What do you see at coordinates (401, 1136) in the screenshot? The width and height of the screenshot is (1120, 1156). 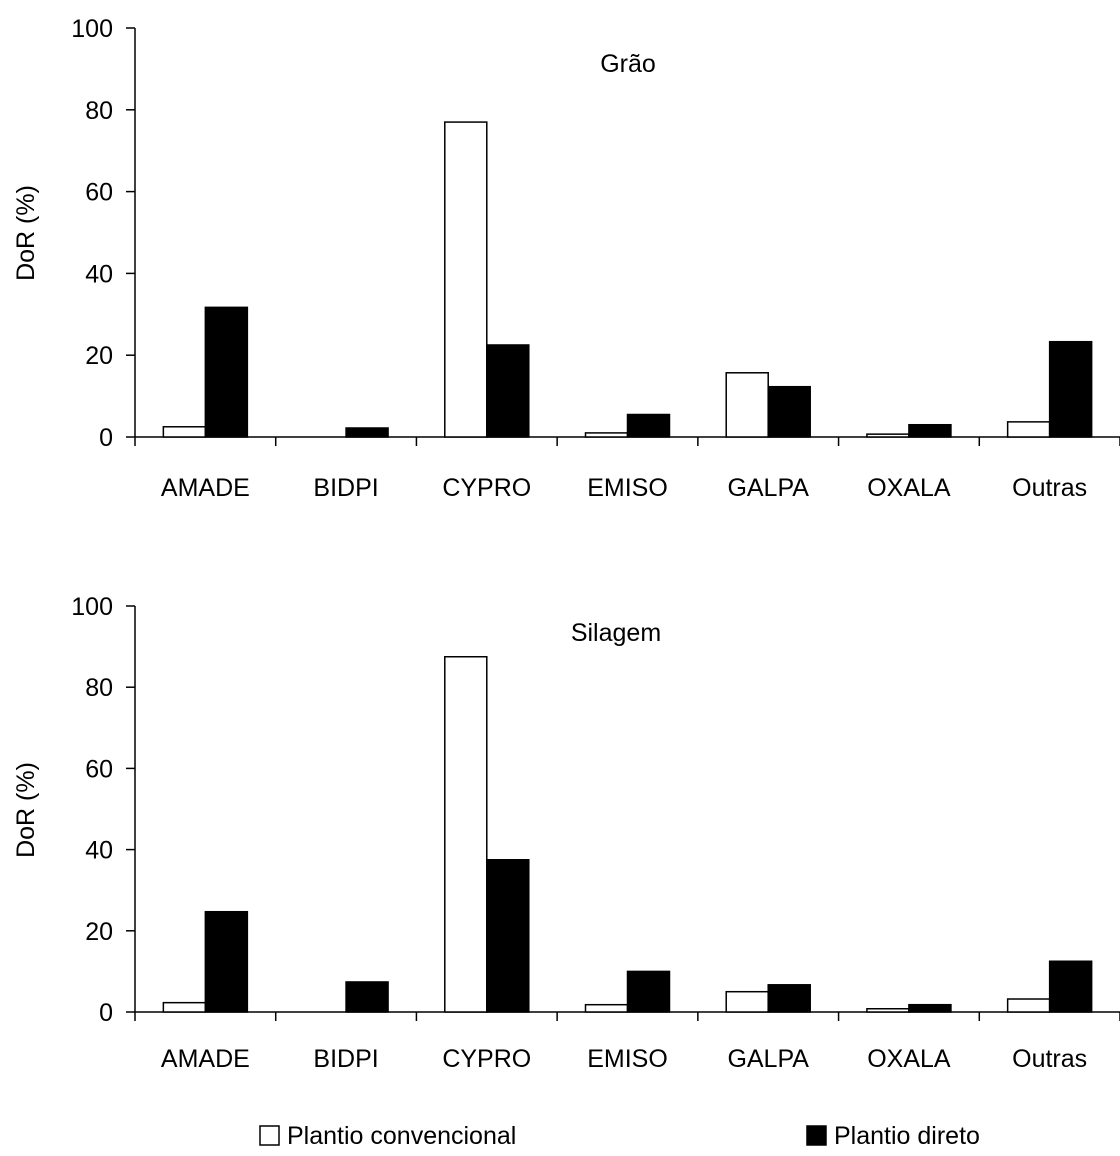 I see `legend-label-plantio-convencional: Plantio convencional` at bounding box center [401, 1136].